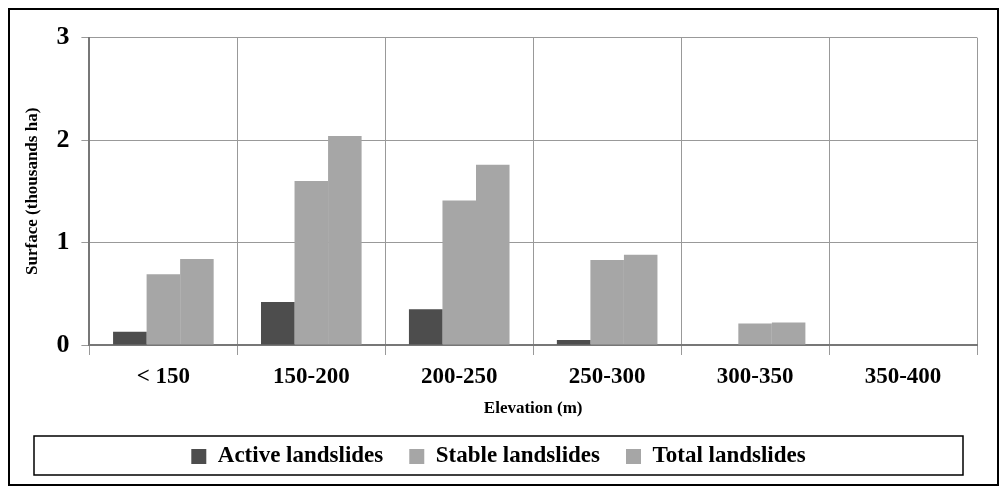 The height and width of the screenshot is (494, 1007). I want to click on x-tick-label: 300-350, so click(755, 375).